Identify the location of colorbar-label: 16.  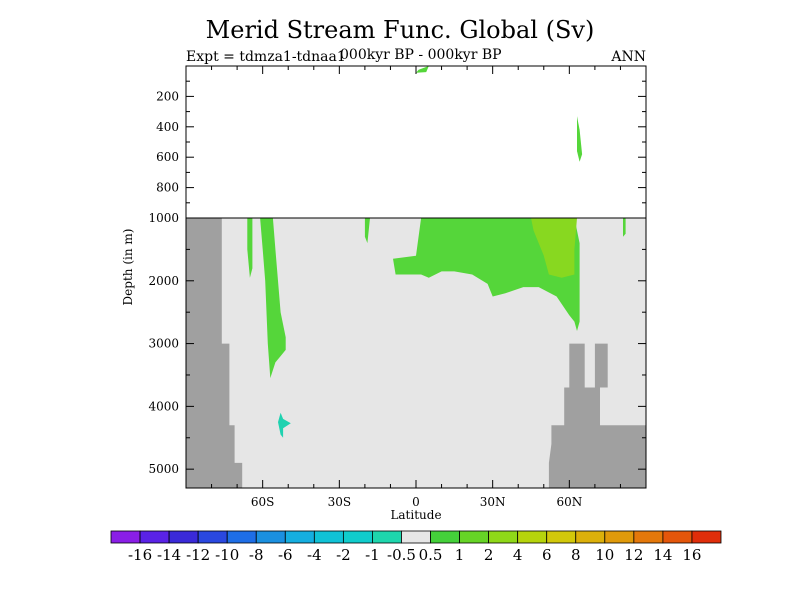
(691, 555).